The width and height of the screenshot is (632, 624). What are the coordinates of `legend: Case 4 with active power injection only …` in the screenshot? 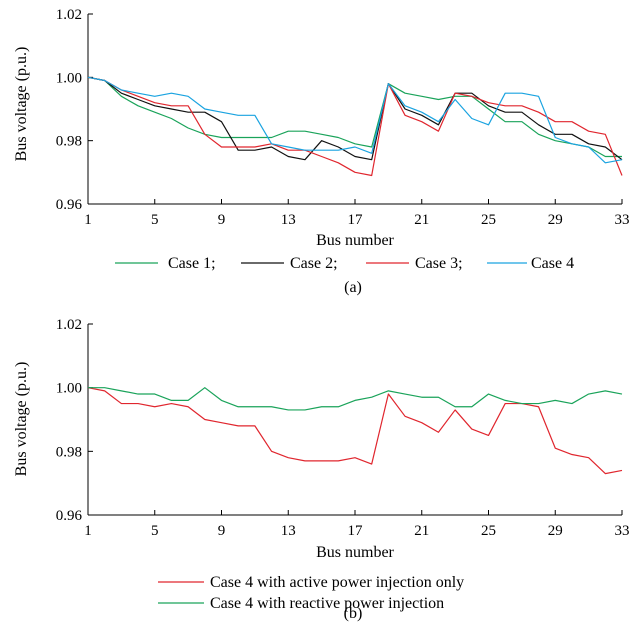 It's located at (311, 593).